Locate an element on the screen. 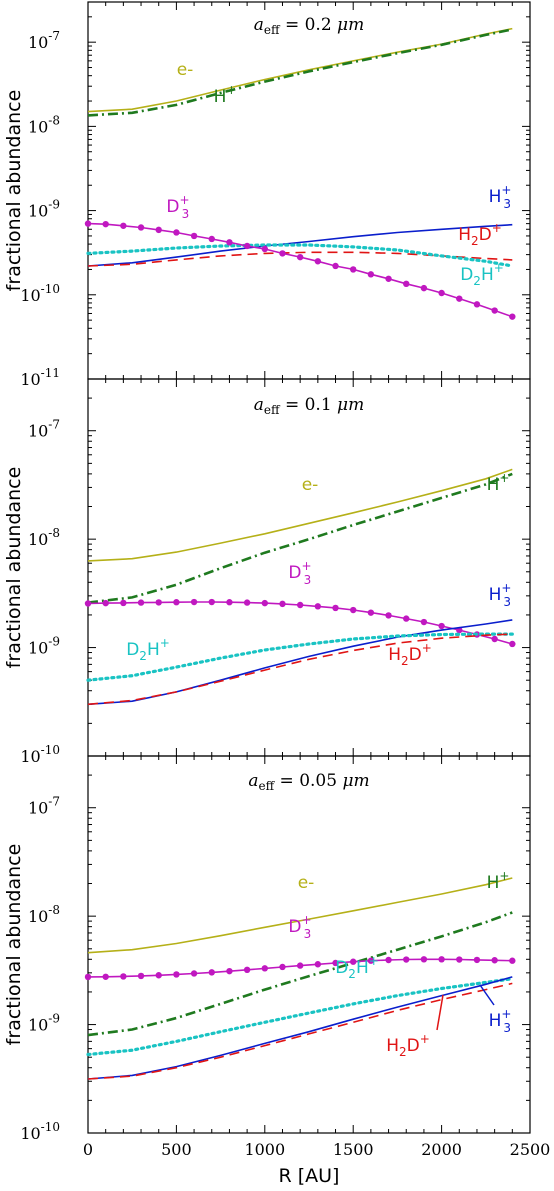  series-line-H3+ is located at coordinates (300, 245).